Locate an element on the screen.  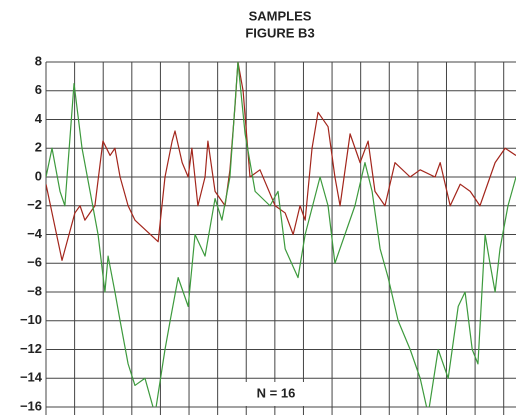
chart-subtitle: FIGURE B3 is located at coordinates (279, 32).